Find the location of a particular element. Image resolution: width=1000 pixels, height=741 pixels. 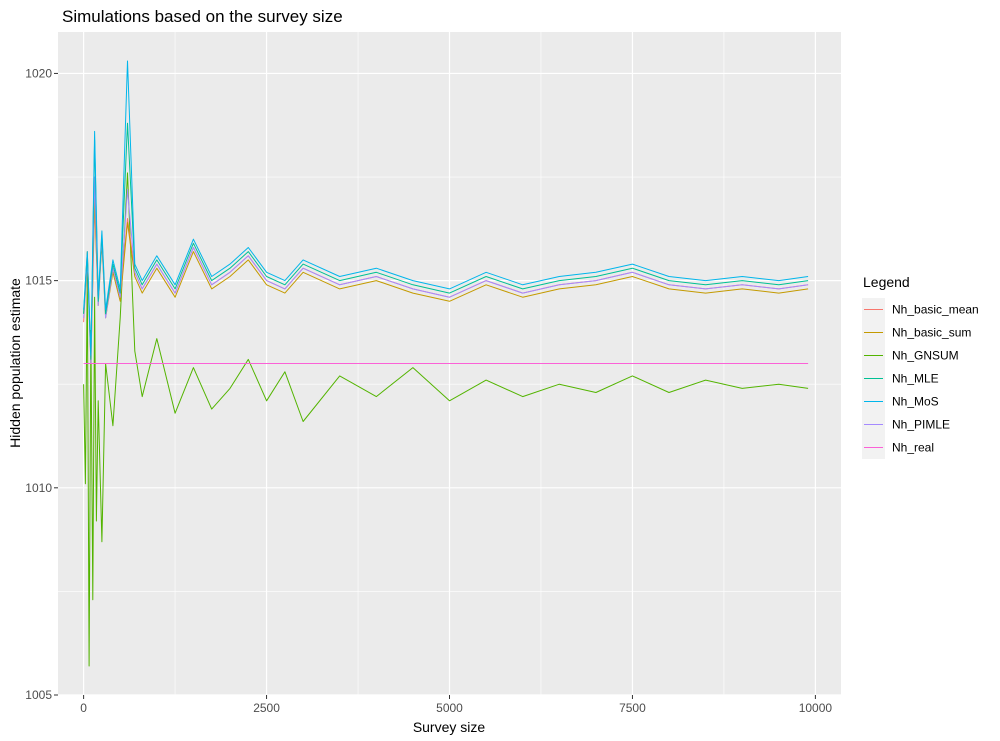

chart-title: Simulations based on the survey size is located at coordinates (202, 16).